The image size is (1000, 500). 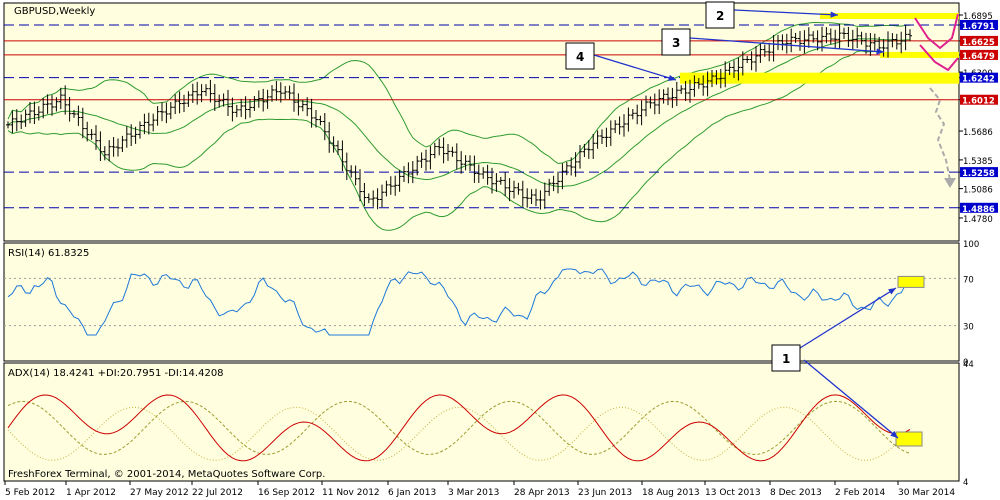 I want to click on x-tick-label: 1 Apr 2012, so click(x=91, y=493).